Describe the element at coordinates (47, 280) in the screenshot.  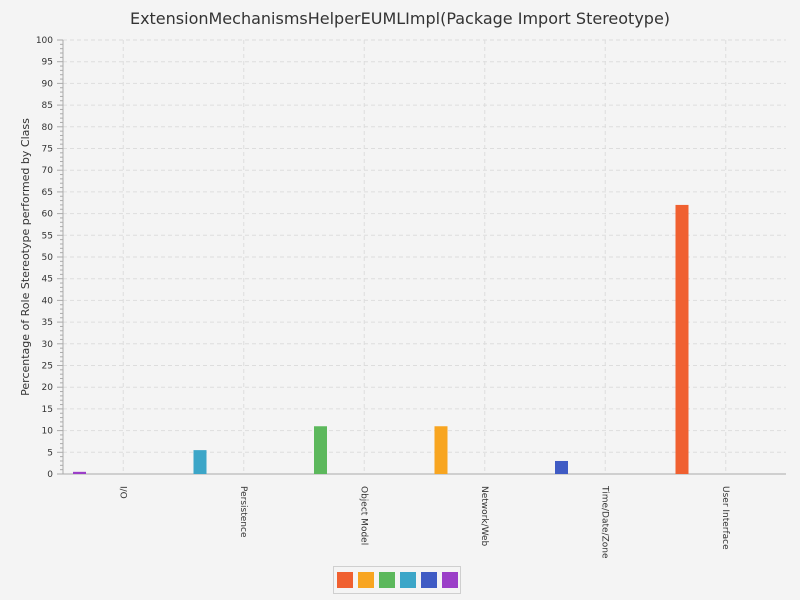
I see `y-tick-label: 45` at that location.